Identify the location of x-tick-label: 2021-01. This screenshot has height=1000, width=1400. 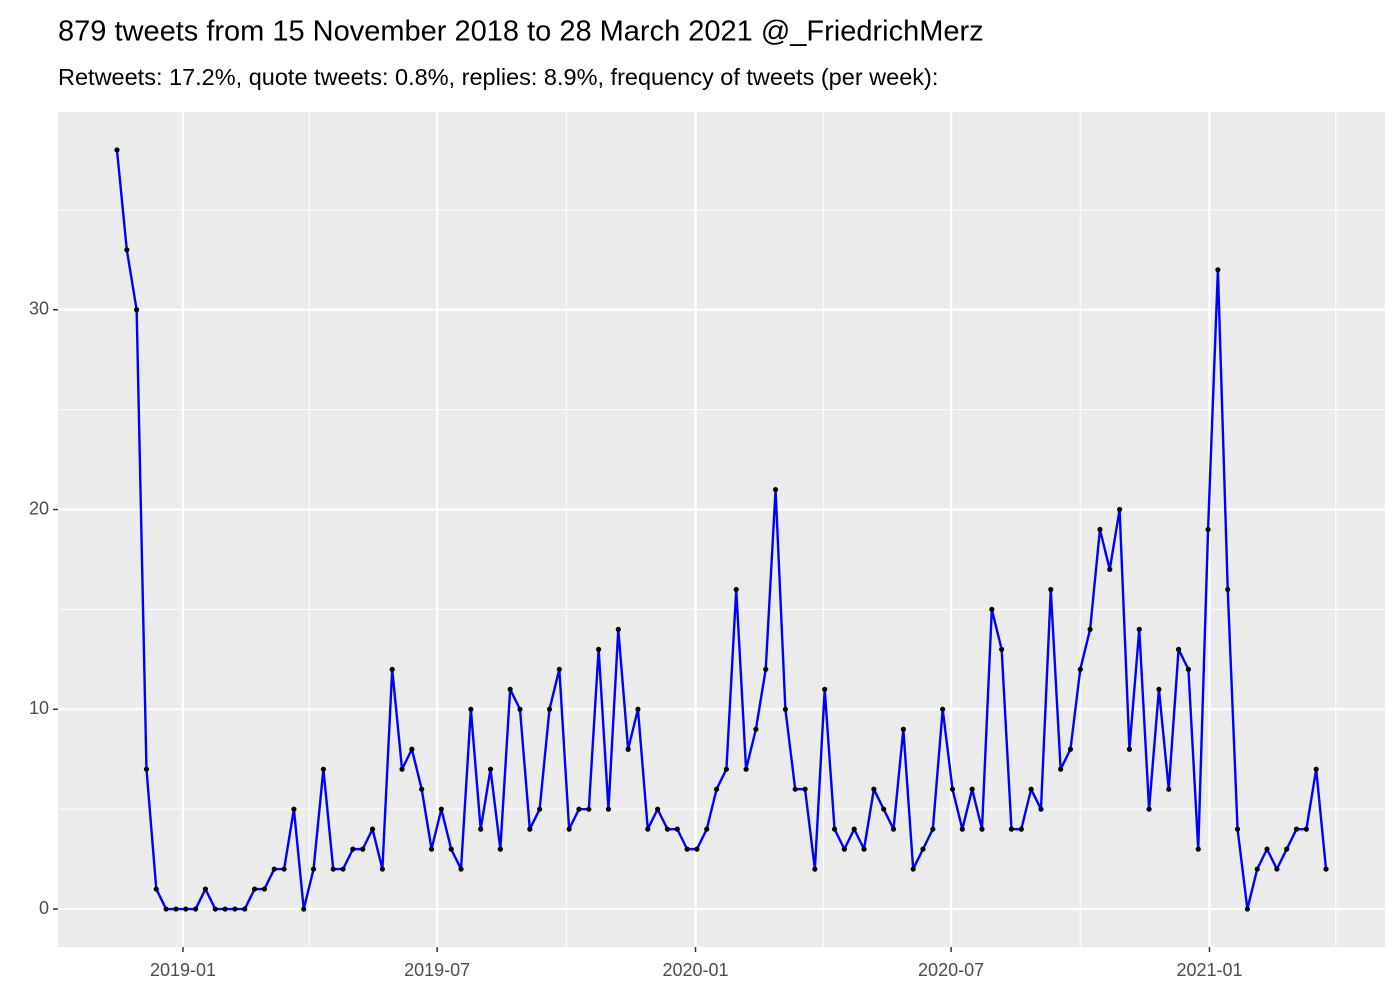
(1209, 970).